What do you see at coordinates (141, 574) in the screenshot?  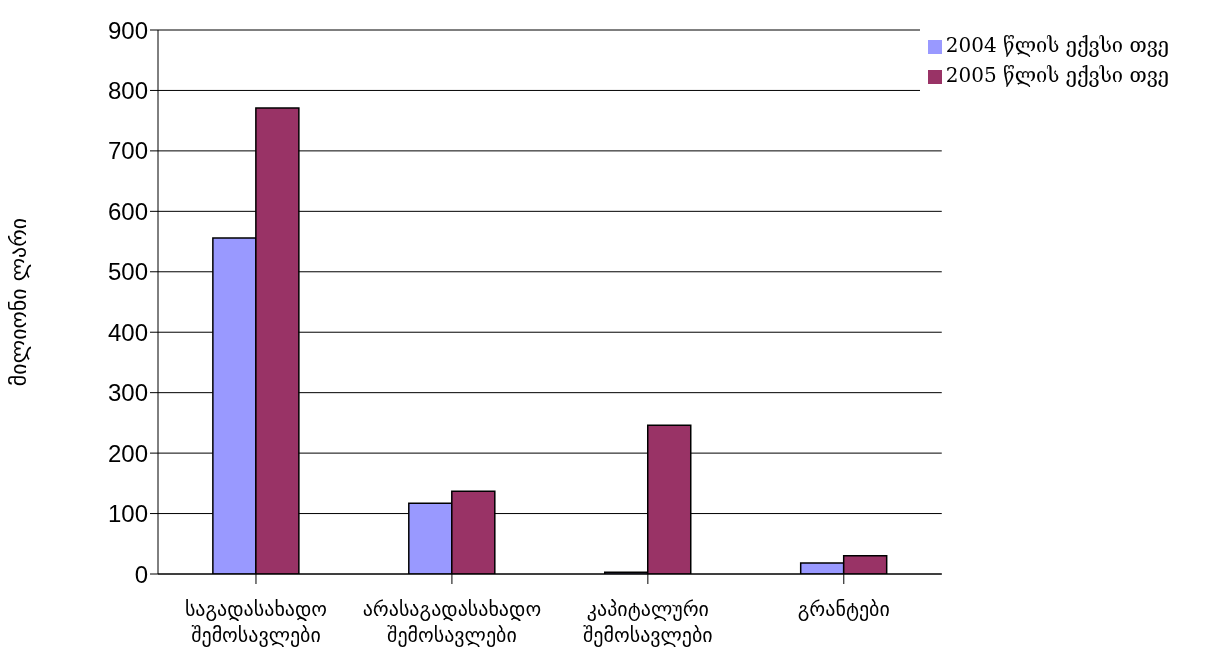 I see `y-tick-label: 0` at bounding box center [141, 574].